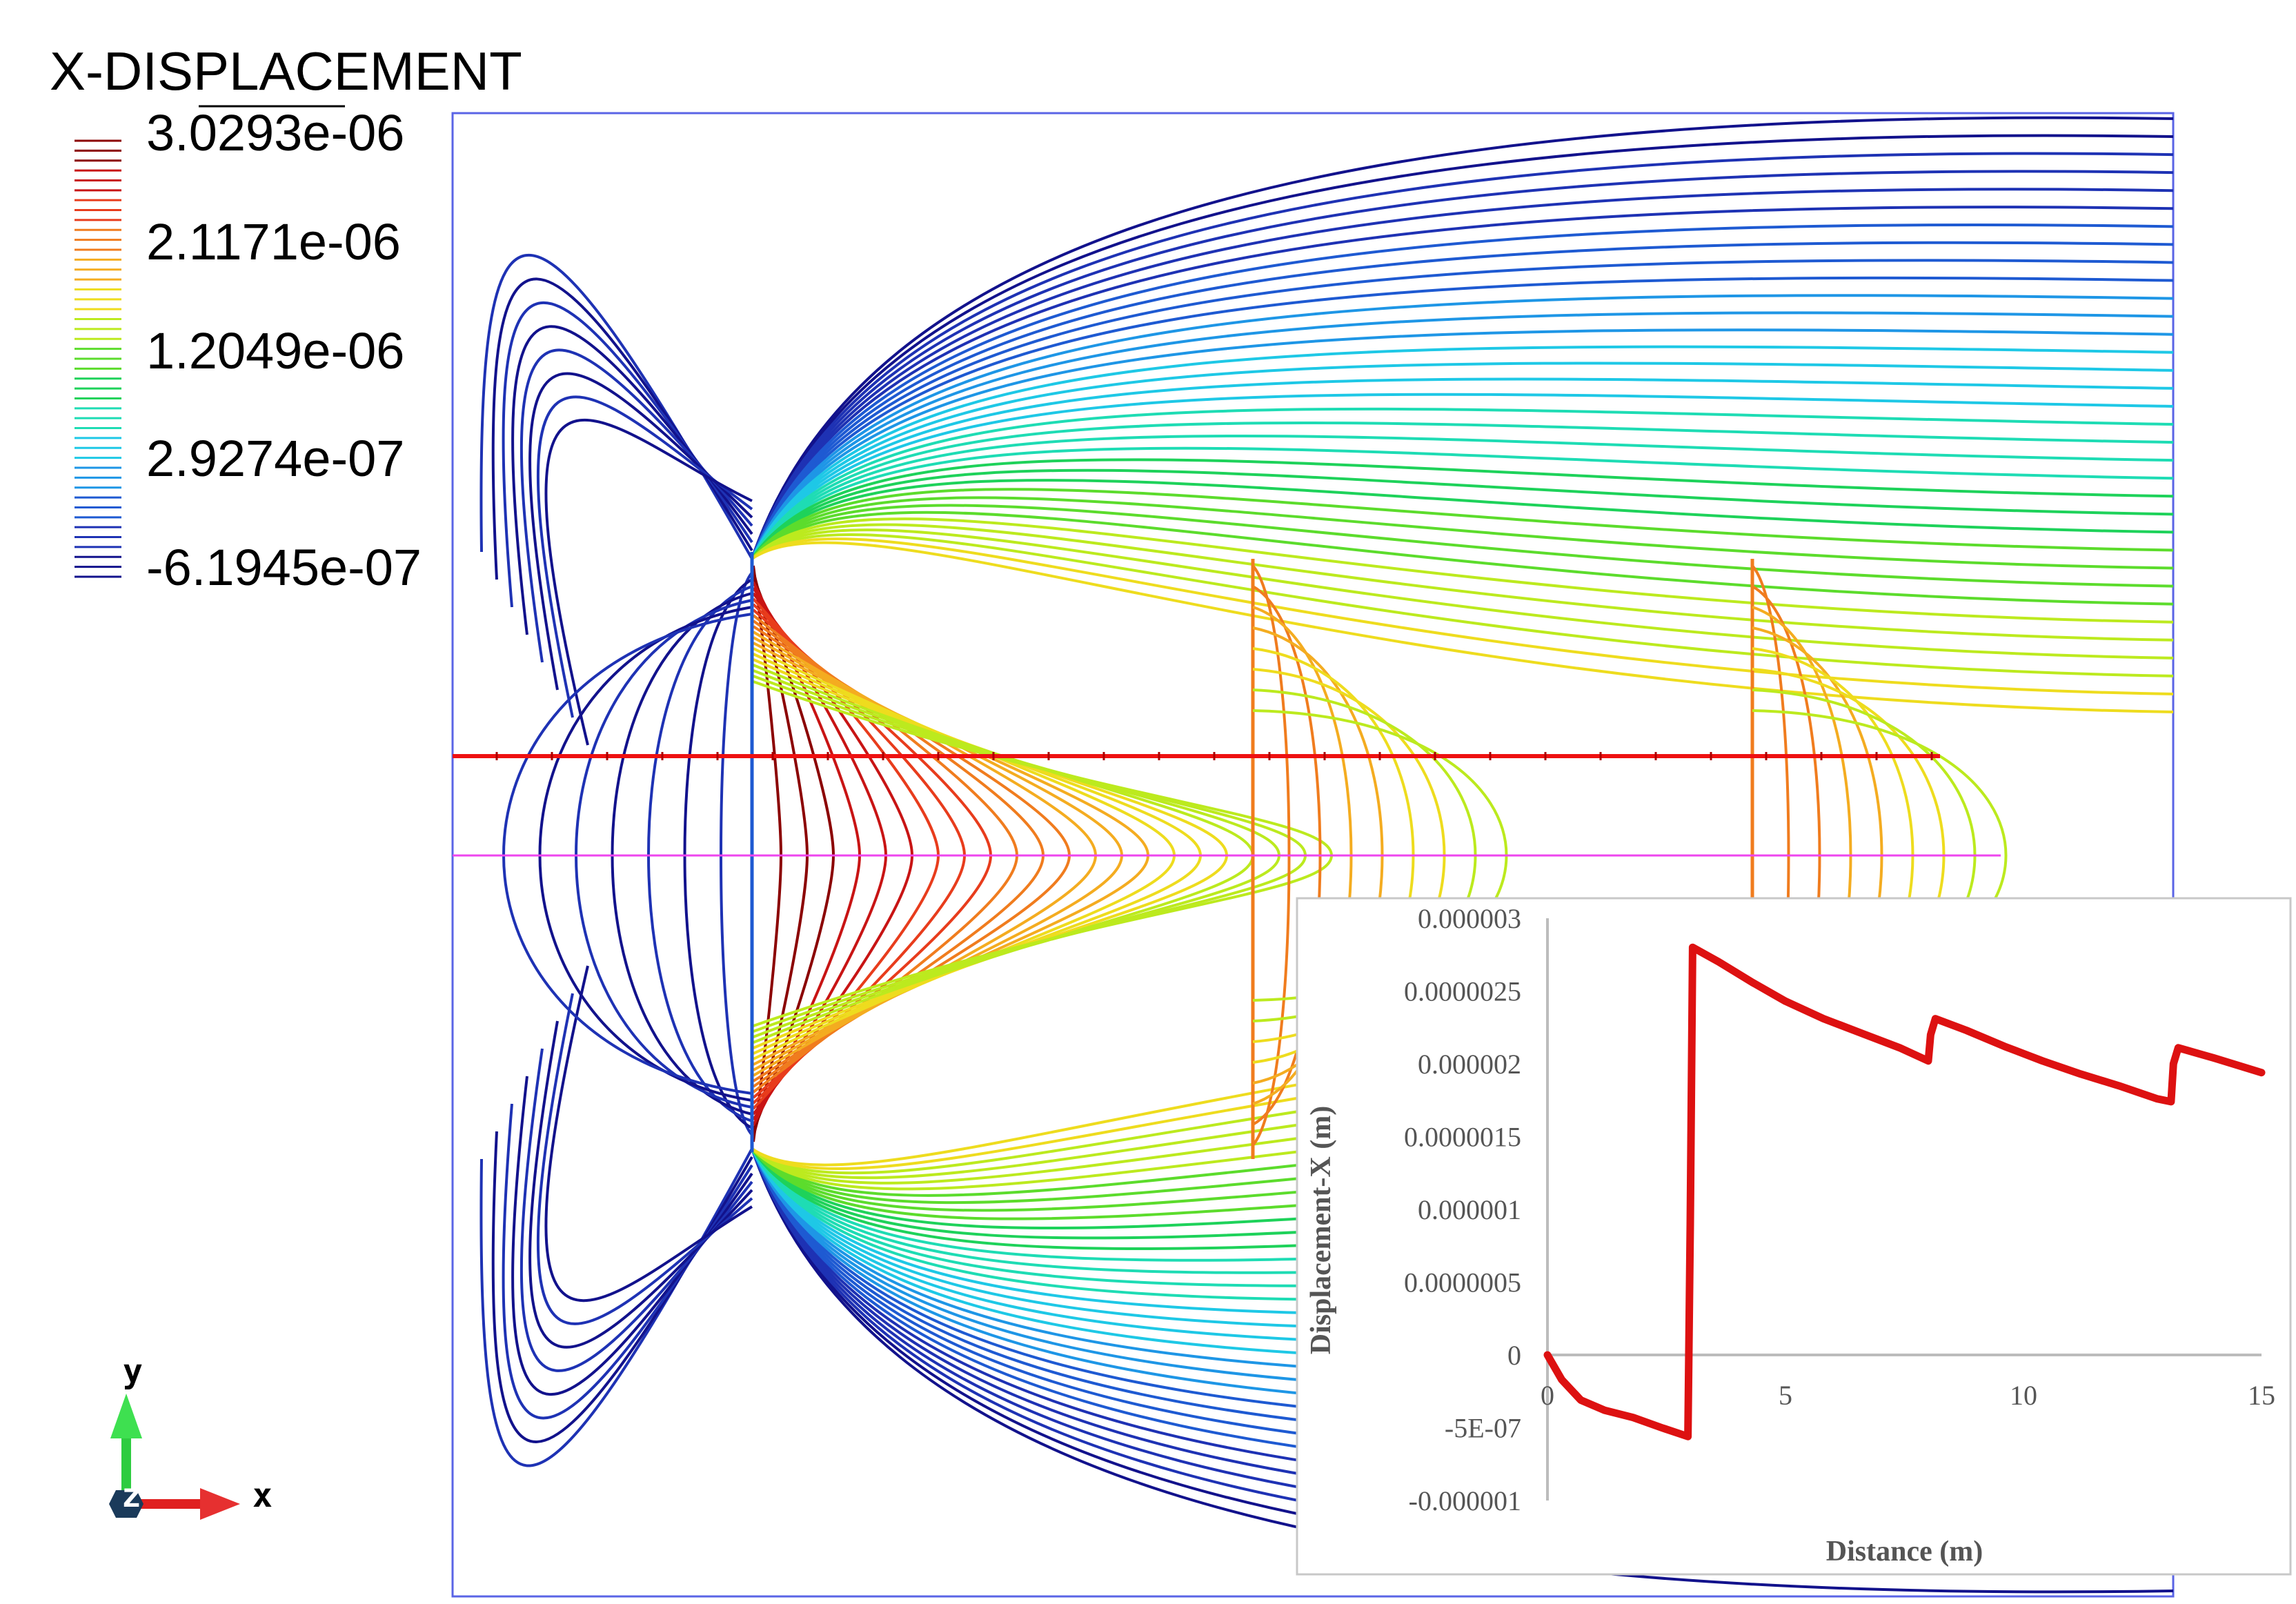 The height and width of the screenshot is (1604, 2296). I want to click on triad-z-marker-icon, so click(126, 1504).